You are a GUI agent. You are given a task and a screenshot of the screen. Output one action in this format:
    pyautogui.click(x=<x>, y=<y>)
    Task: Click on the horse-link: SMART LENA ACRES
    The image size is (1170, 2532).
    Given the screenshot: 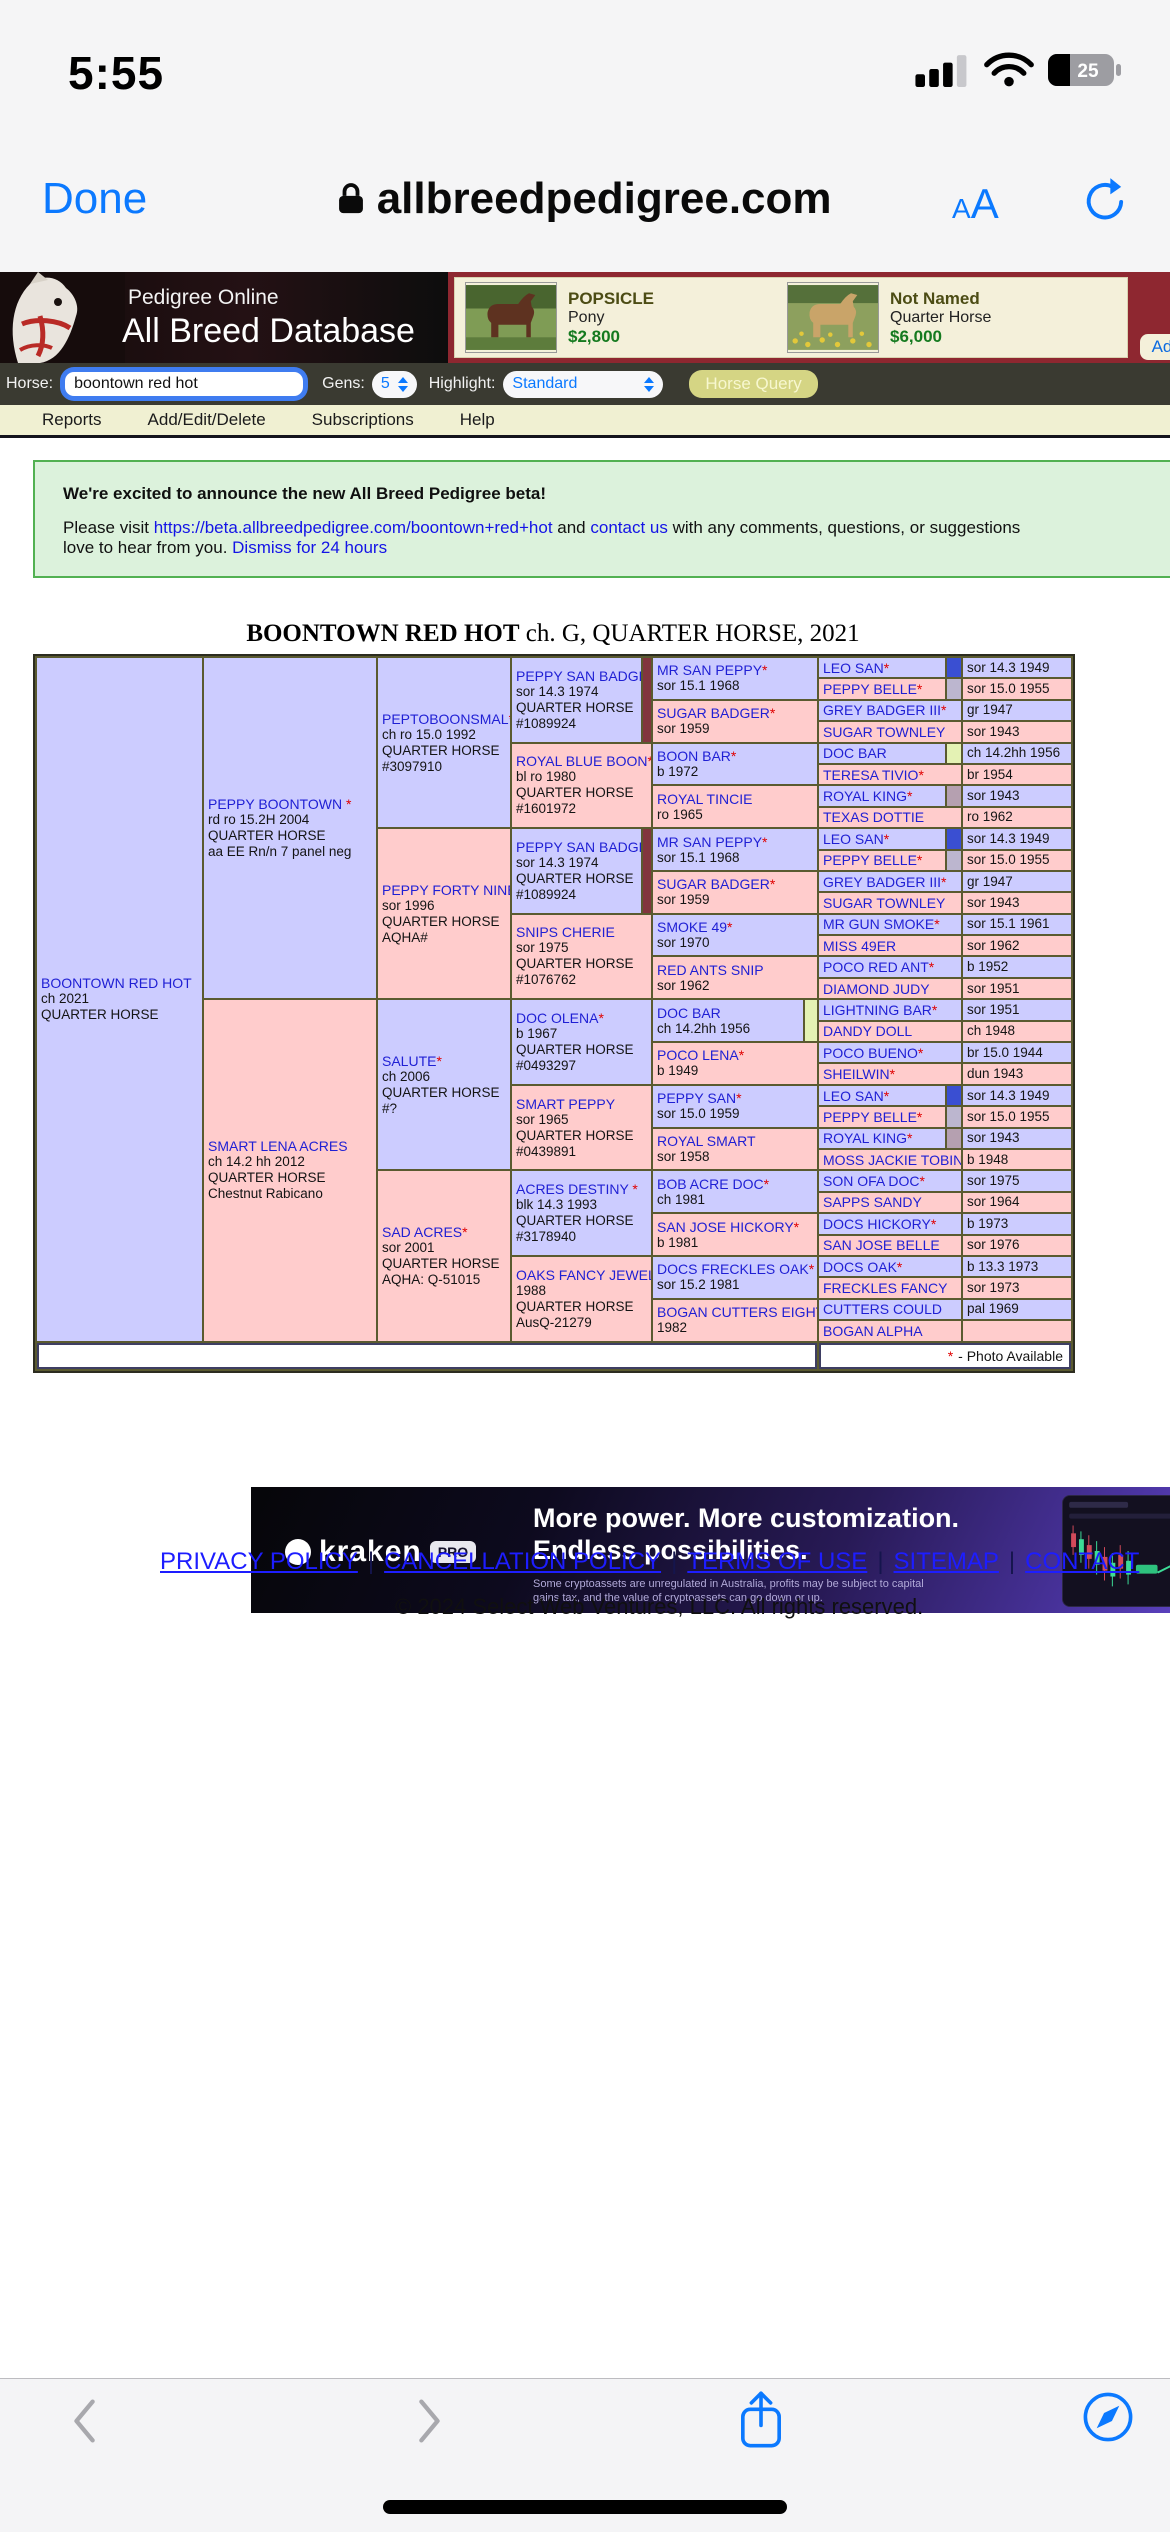 What is the action you would take?
    pyautogui.click(x=278, y=1146)
    